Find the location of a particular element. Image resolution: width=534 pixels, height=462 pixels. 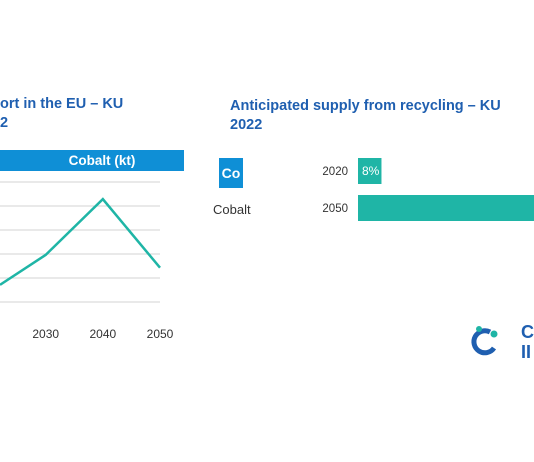

company-logo-icon is located at coordinates (484, 341).